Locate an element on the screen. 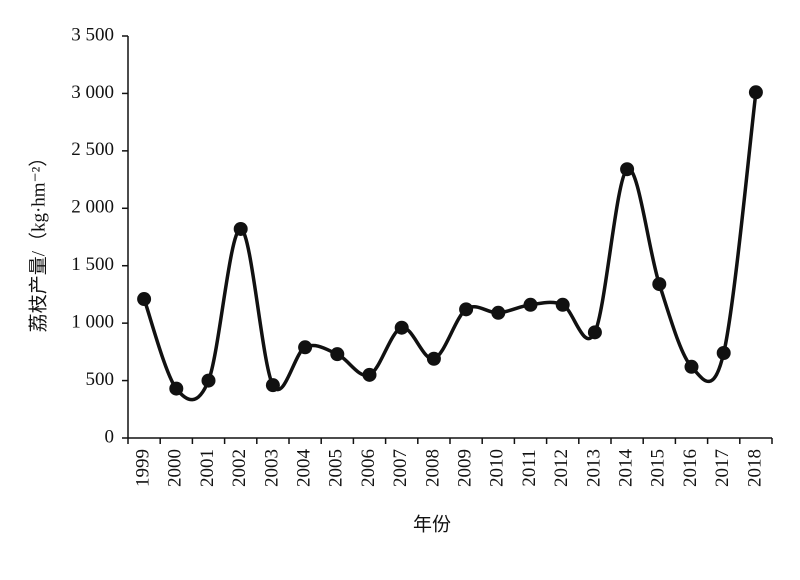  y-tick-label: 0 is located at coordinates (110, 436).